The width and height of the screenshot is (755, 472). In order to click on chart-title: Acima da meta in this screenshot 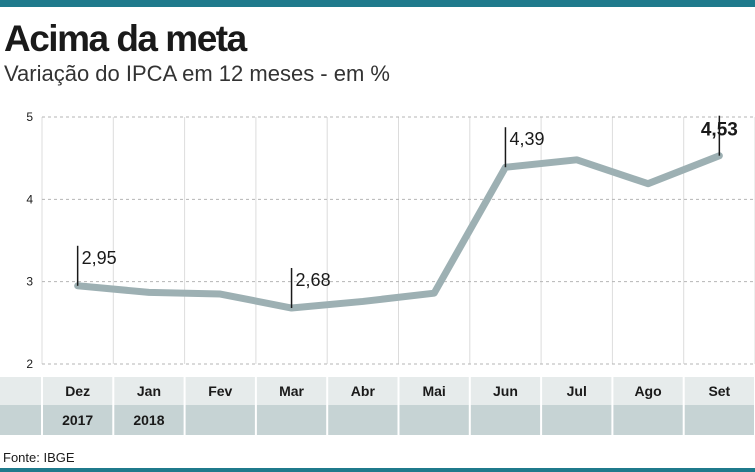, I will do `click(125, 38)`.